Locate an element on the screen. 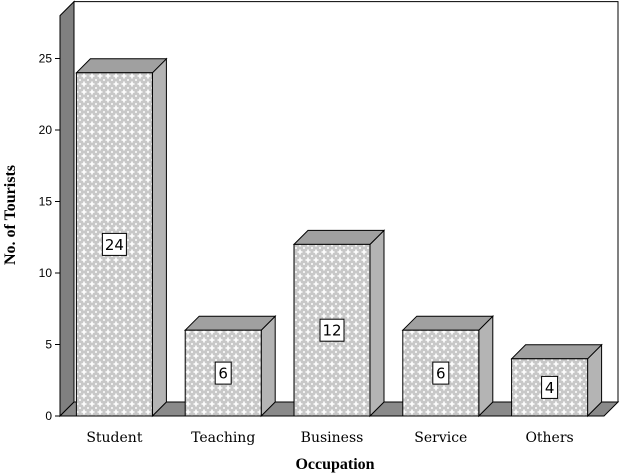  bar-business: 12 is located at coordinates (339, 323).